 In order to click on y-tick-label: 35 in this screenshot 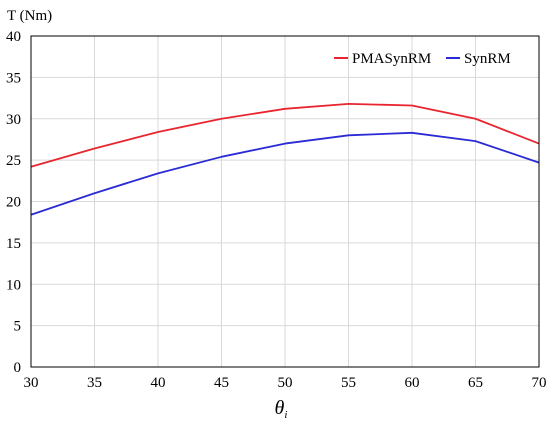, I will do `click(13, 78)`.